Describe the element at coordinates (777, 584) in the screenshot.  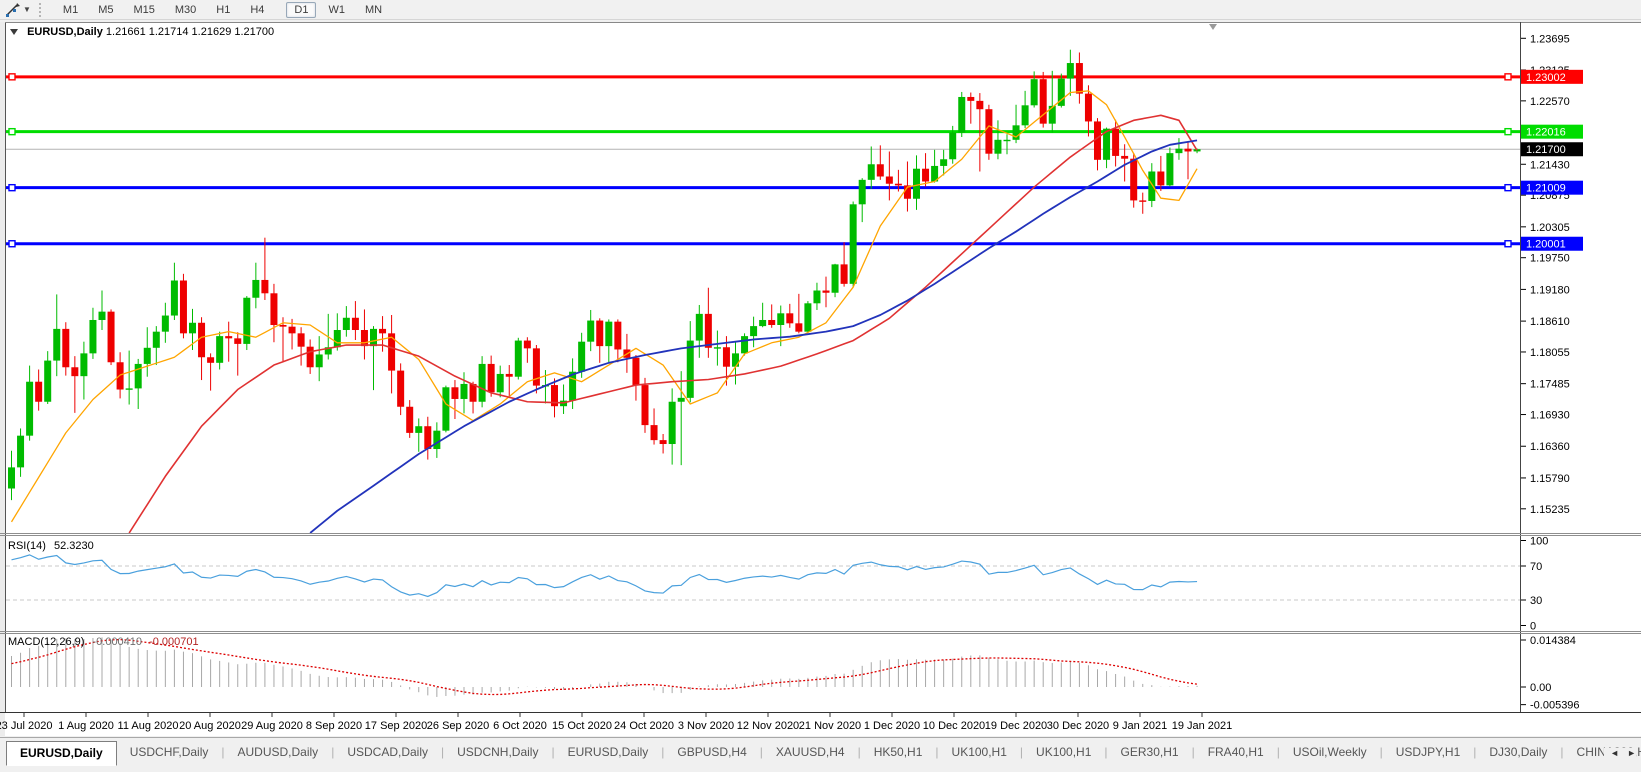
I see `rsi-pane: 100 70 30 0` at that location.